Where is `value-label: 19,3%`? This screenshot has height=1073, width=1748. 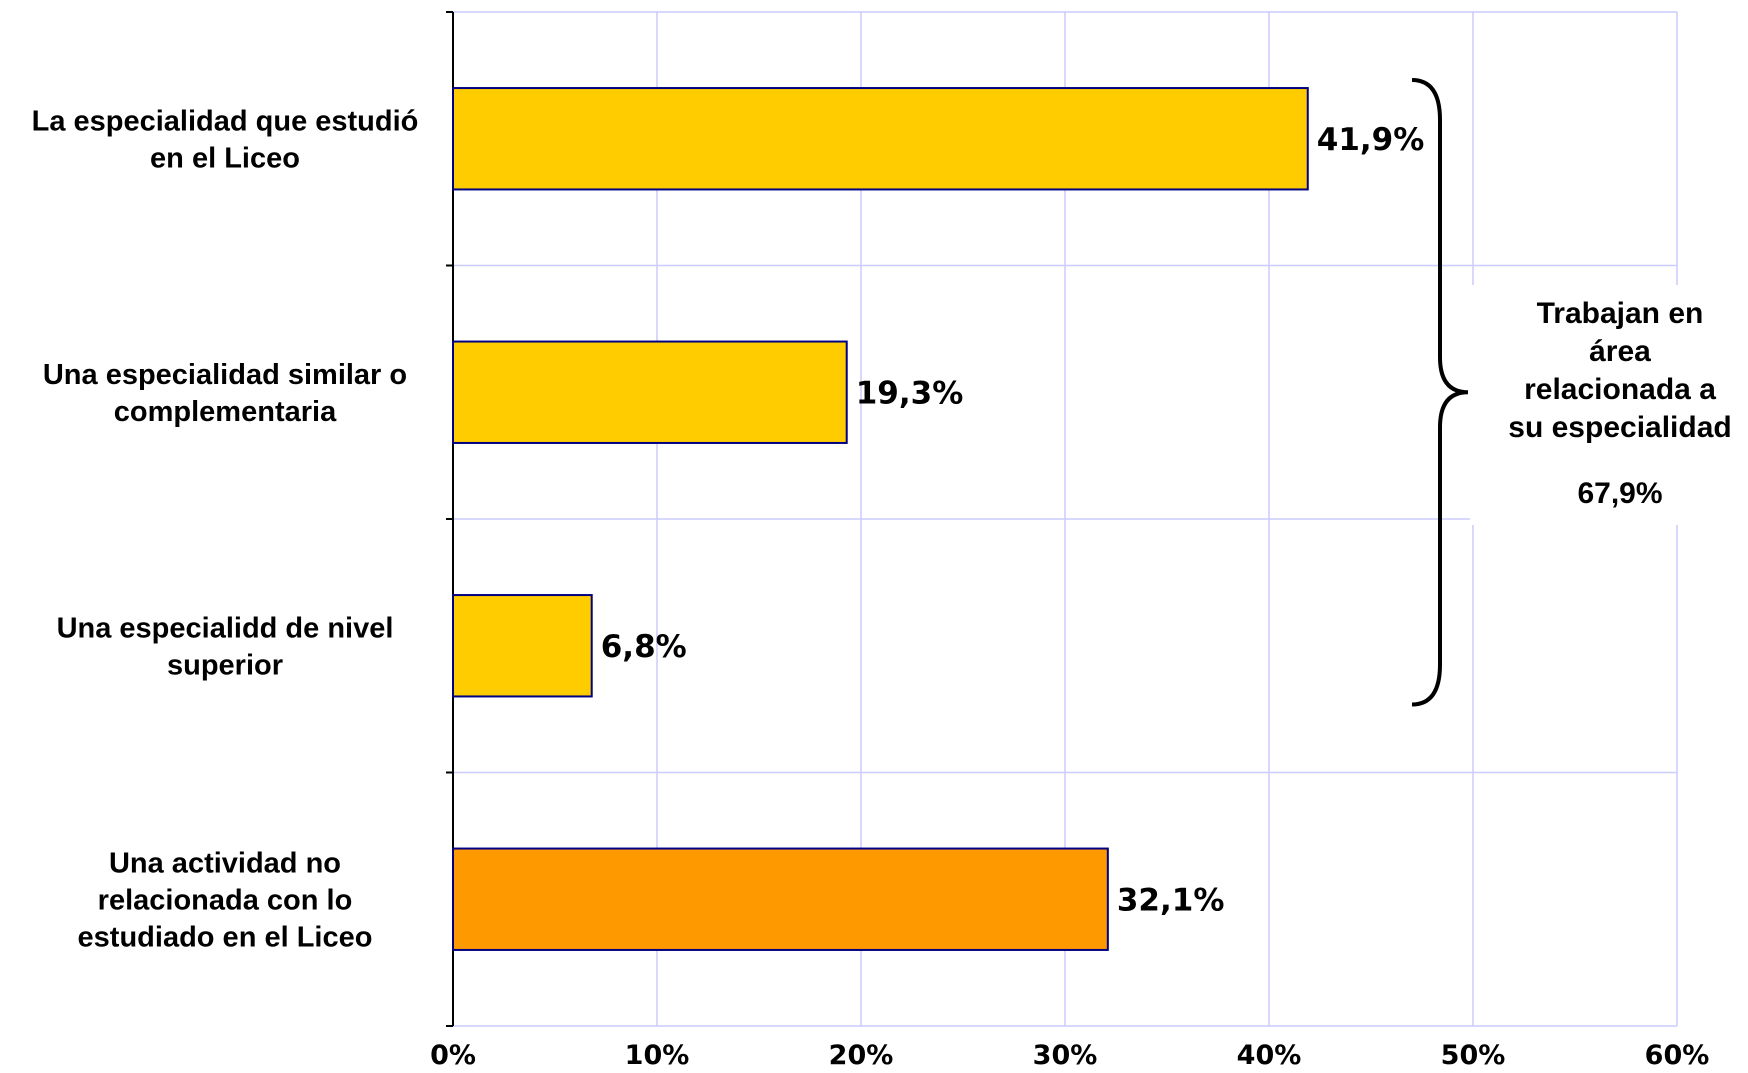 value-label: 19,3% is located at coordinates (910, 393).